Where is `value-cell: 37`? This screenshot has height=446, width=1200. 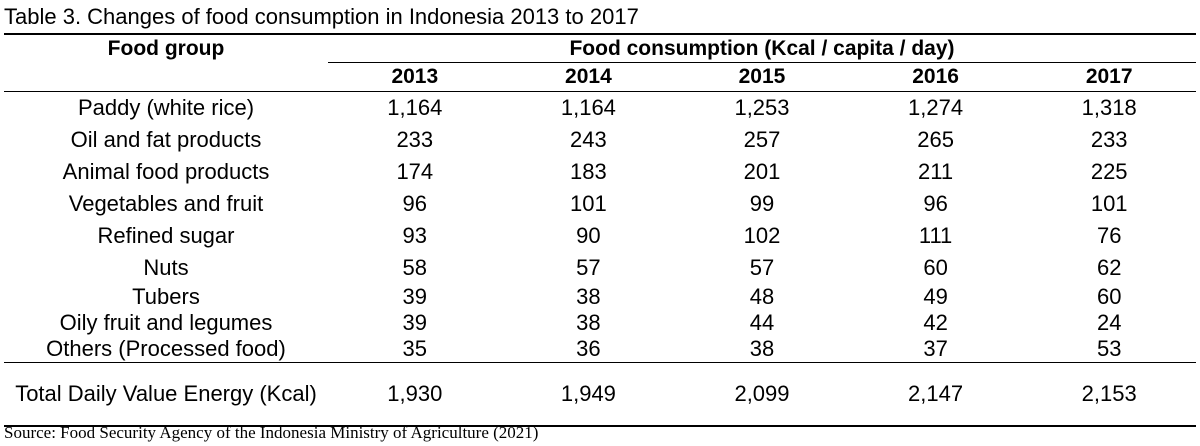
value-cell: 37 is located at coordinates (935, 348).